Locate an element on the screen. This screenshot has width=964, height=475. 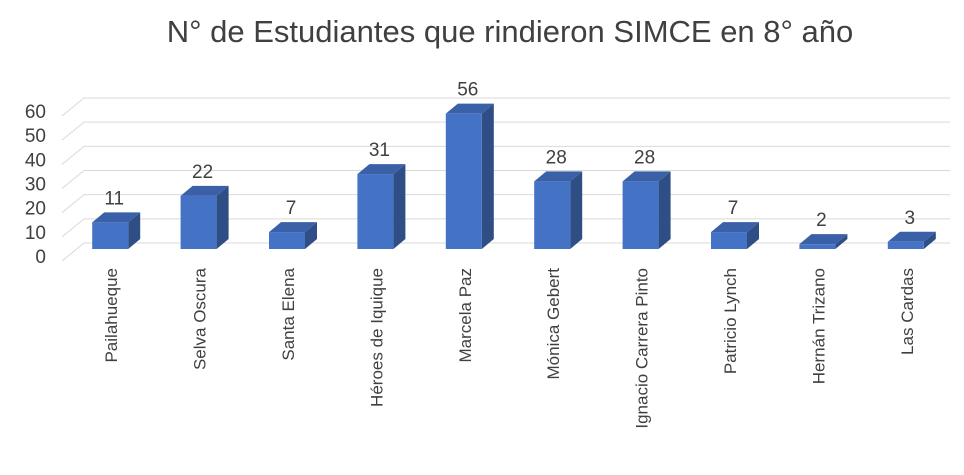
x-tick-label: Marcela Paz is located at coordinates (465, 315).